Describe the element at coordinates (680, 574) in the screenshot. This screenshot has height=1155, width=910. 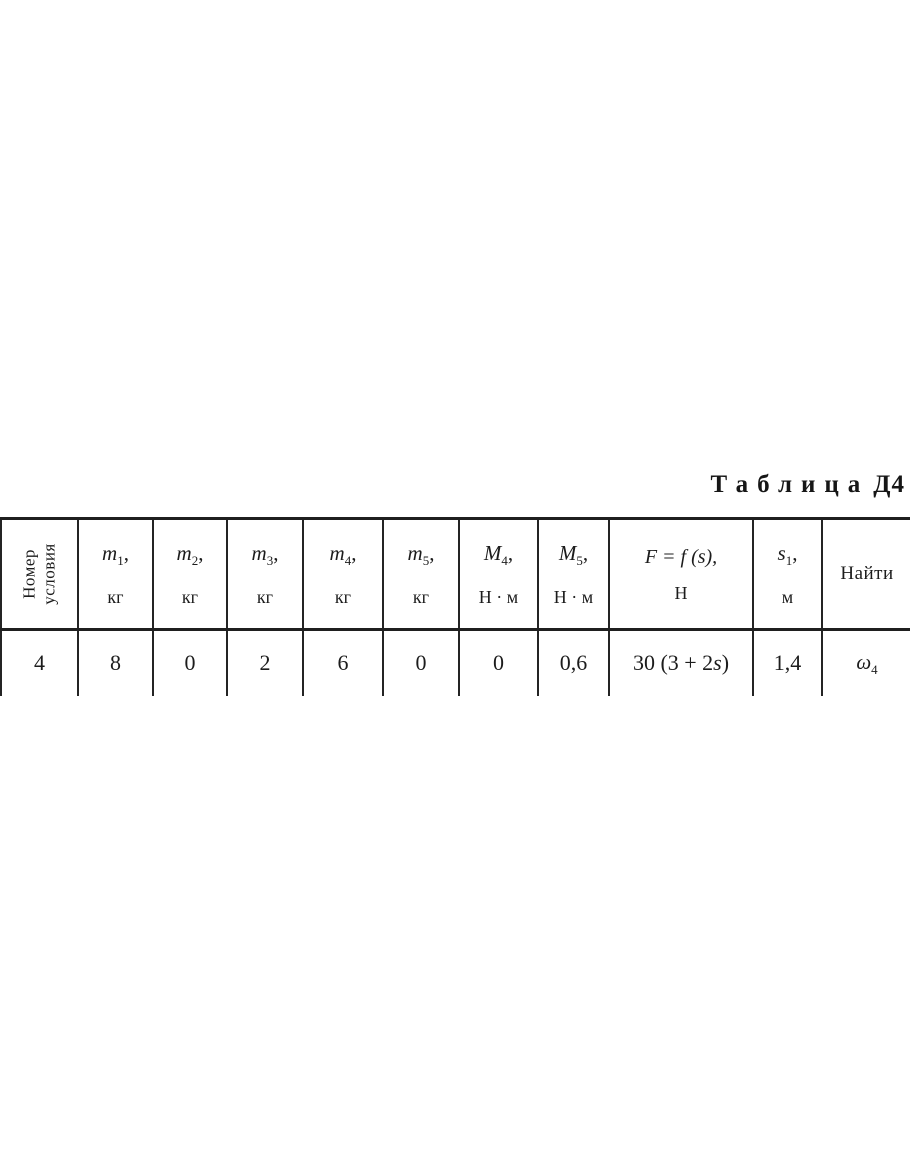
I see `header-force: F = f (s), Н` at that location.